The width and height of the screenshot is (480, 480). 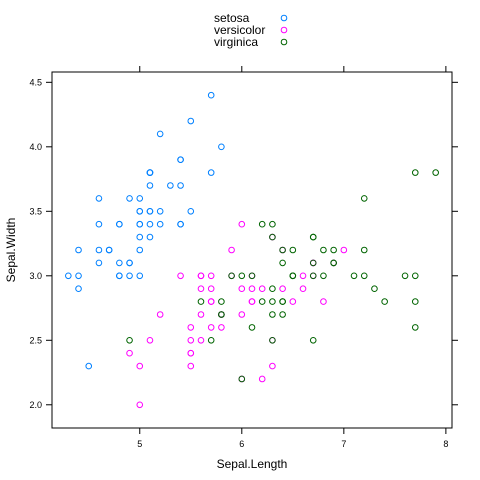 I want to click on legend-marker-virginica, so click(x=284, y=42).